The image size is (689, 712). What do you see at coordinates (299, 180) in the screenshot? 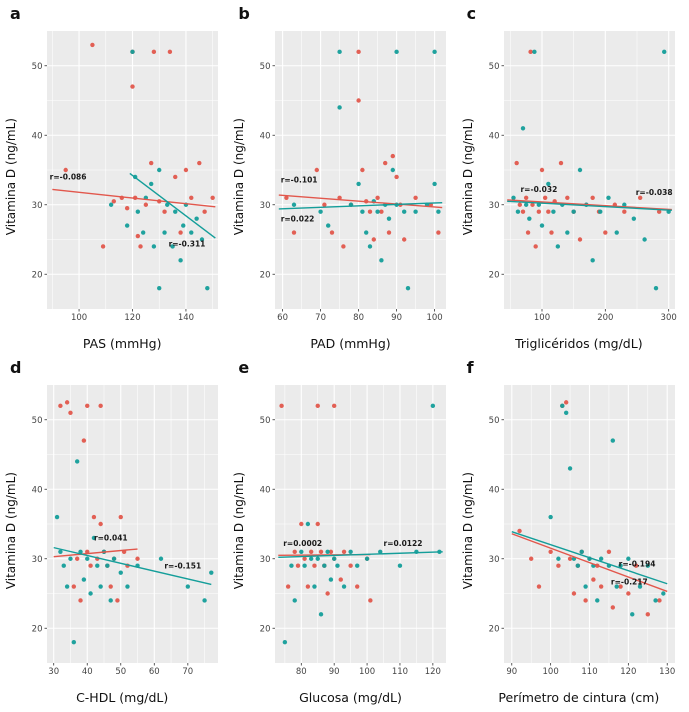
I see `svg-text: r=-0.101` at bounding box center [299, 180].